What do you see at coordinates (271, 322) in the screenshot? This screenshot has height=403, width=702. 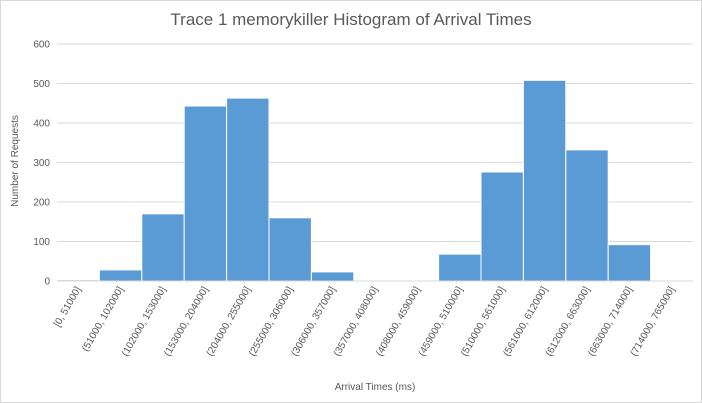 I see `x-tick-label: (255000, 306000]` at bounding box center [271, 322].